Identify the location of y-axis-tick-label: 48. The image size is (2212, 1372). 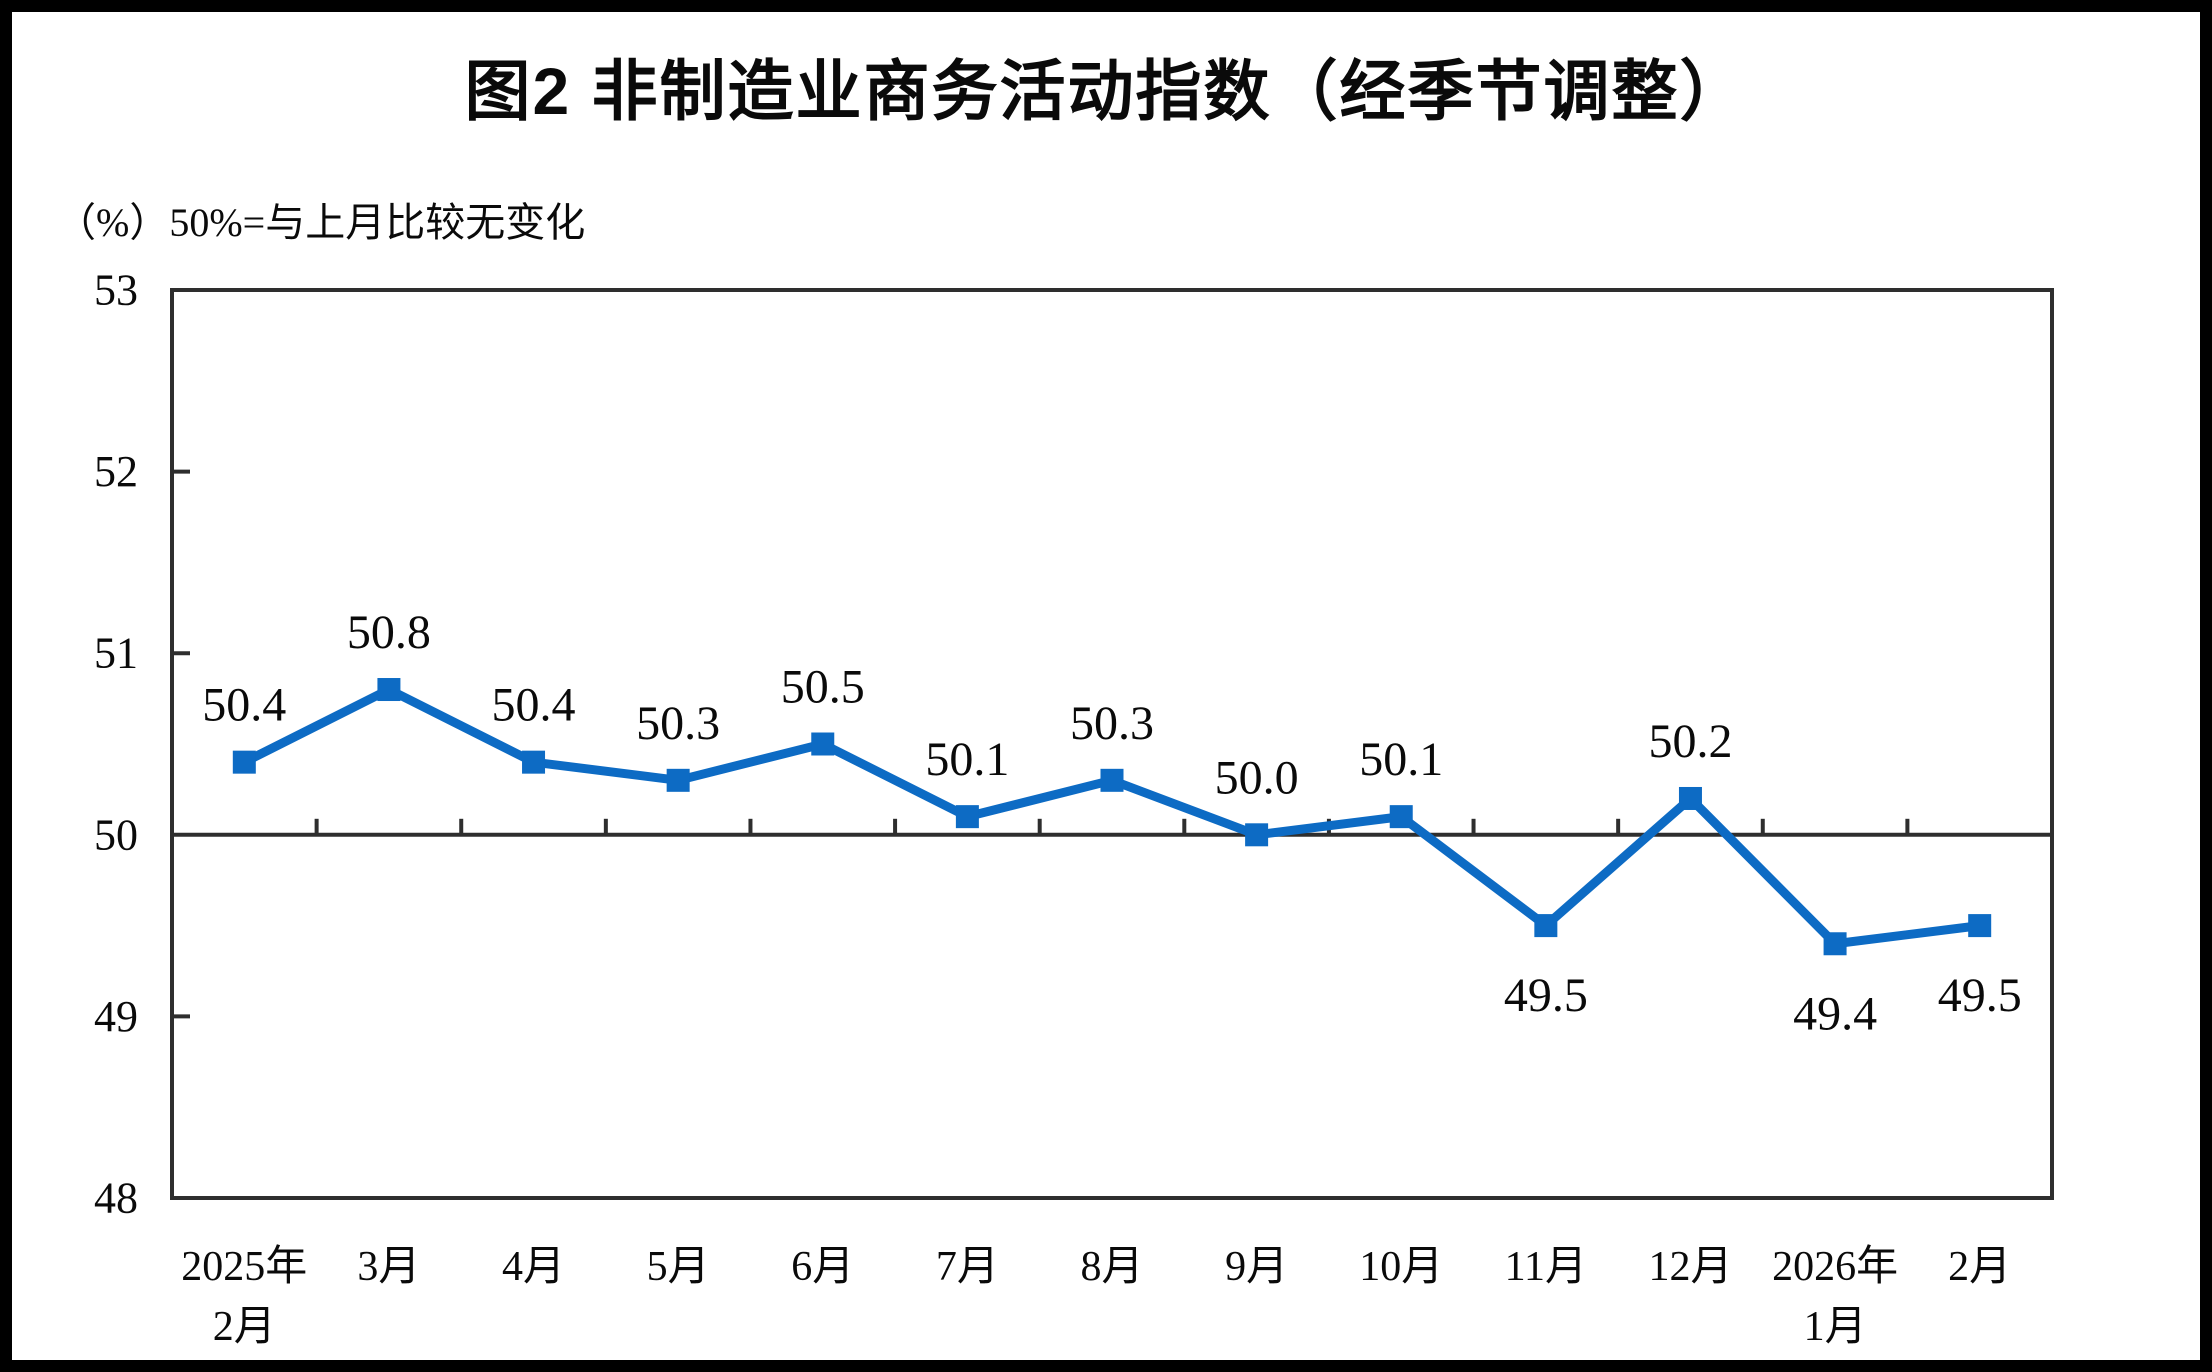
(116, 1198).